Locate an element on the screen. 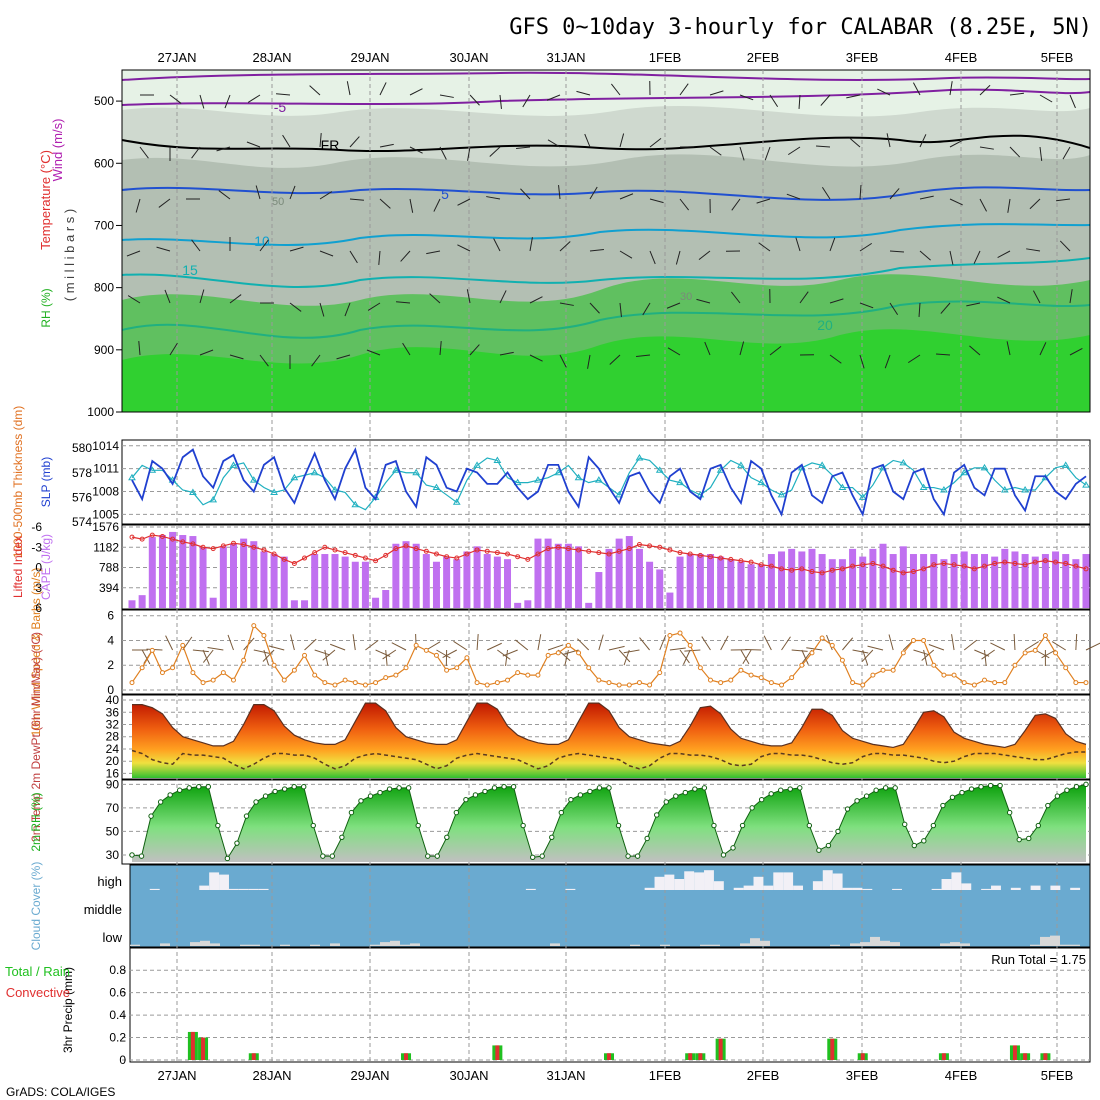 This screenshot has height=1100, width=1100. pressure-tick-label: 1000 is located at coordinates (100, 412).